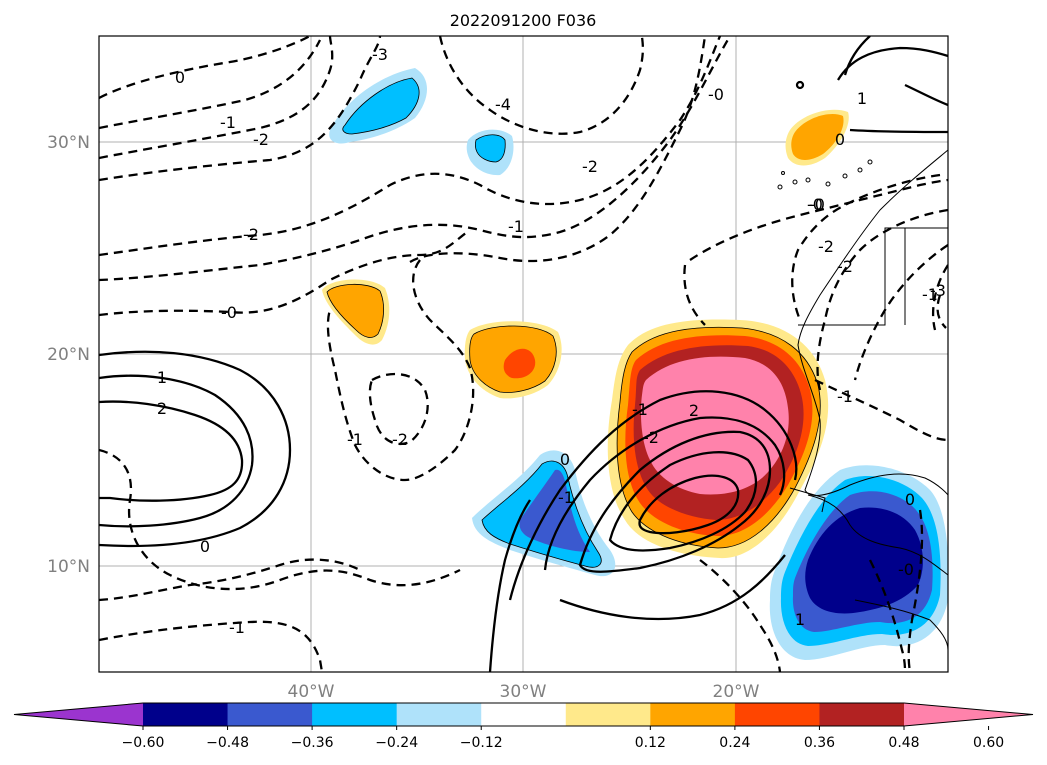 This screenshot has width=1047, height=765. I want to click on colorbar-extend-high, so click(968, 714).